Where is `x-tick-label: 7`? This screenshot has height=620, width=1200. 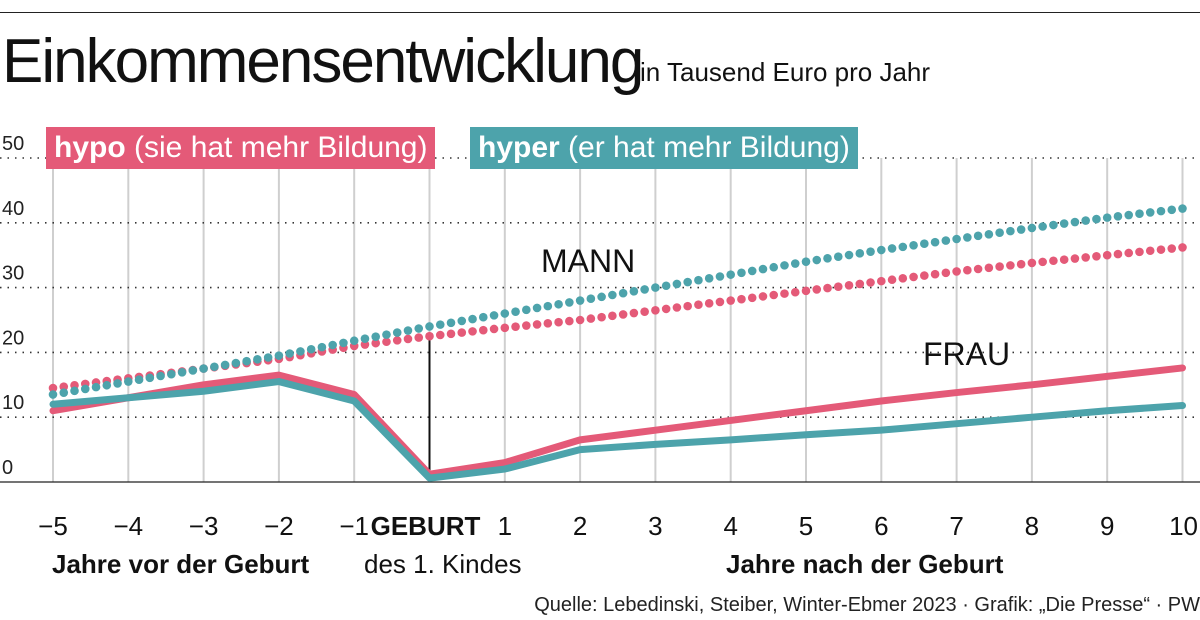 x-tick-label: 7 is located at coordinates (956, 526).